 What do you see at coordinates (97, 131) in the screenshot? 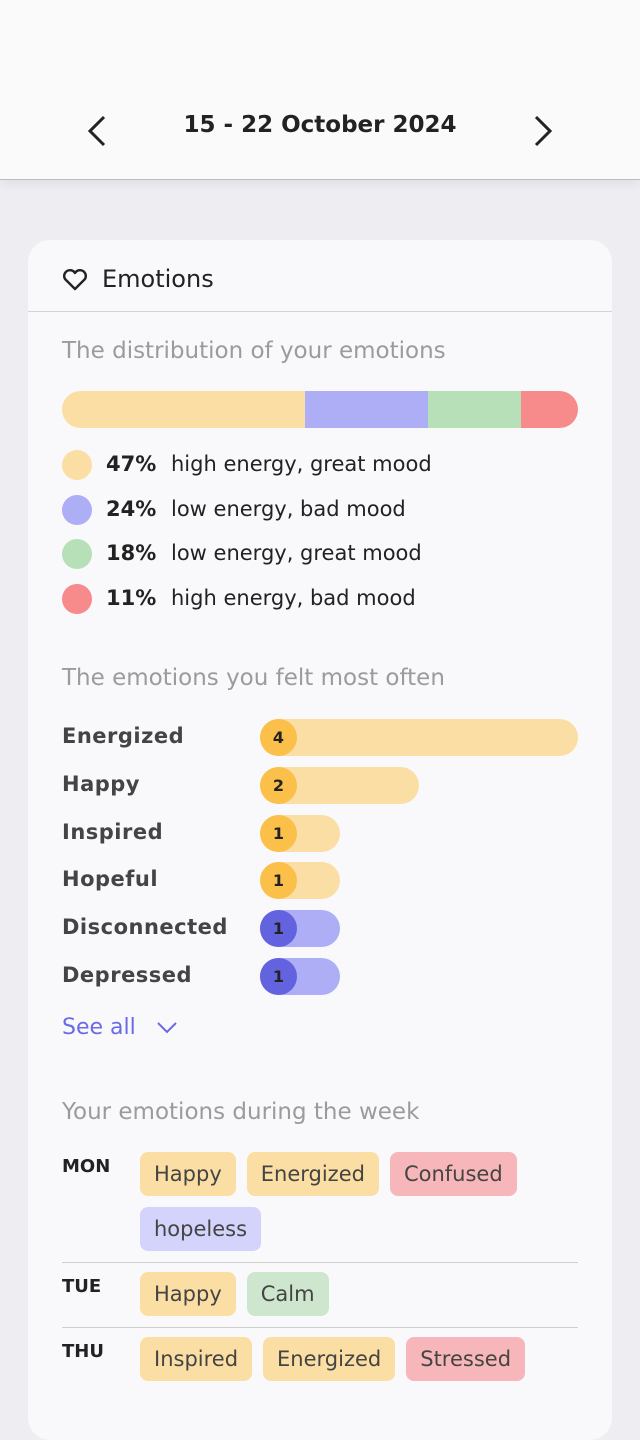
I see `prev-arrow` at bounding box center [97, 131].